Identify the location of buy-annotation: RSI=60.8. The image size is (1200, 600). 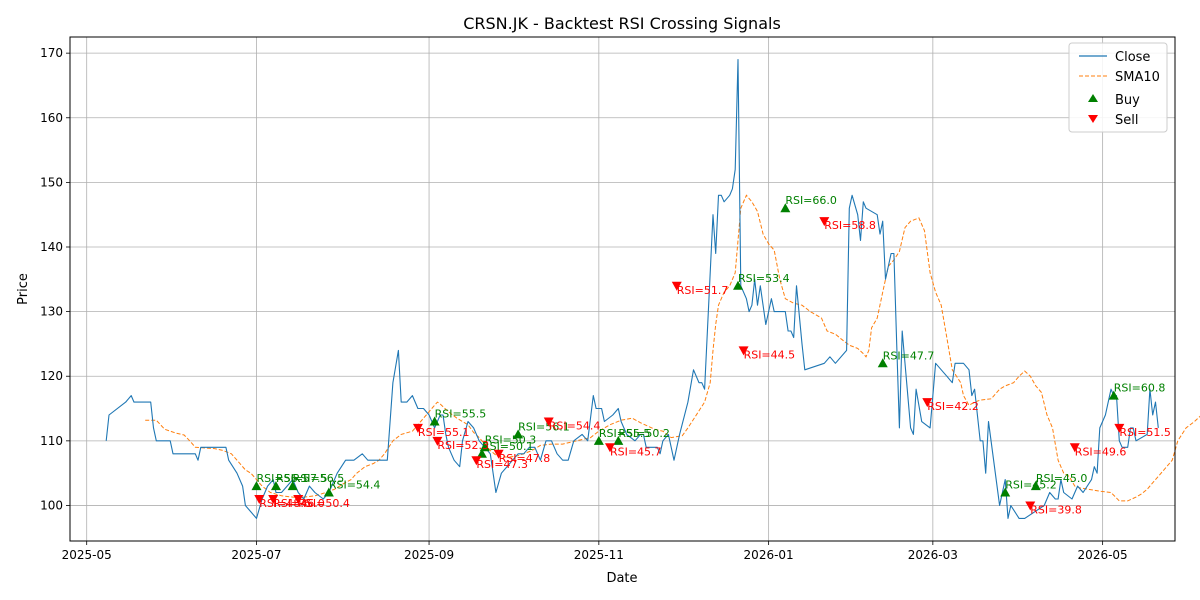
(1140, 388).